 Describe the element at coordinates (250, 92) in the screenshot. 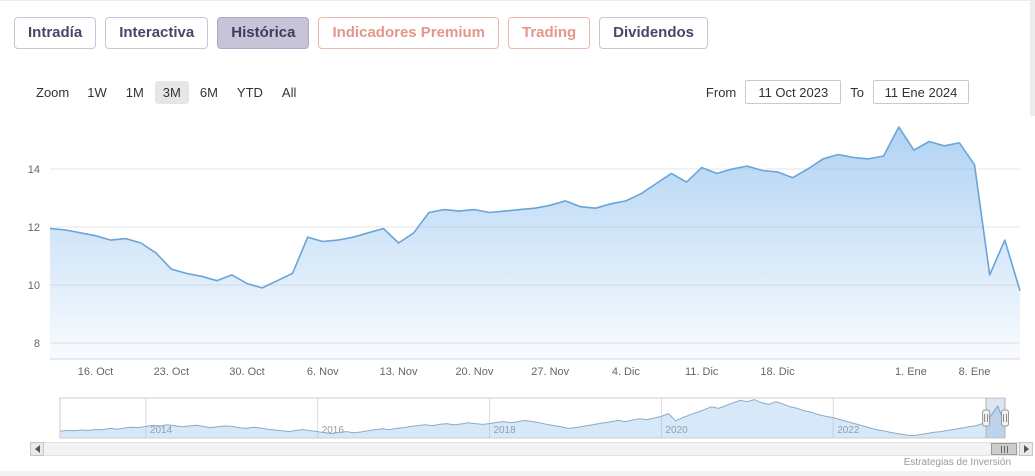

I see `zoom-button-ytd: YTD` at that location.